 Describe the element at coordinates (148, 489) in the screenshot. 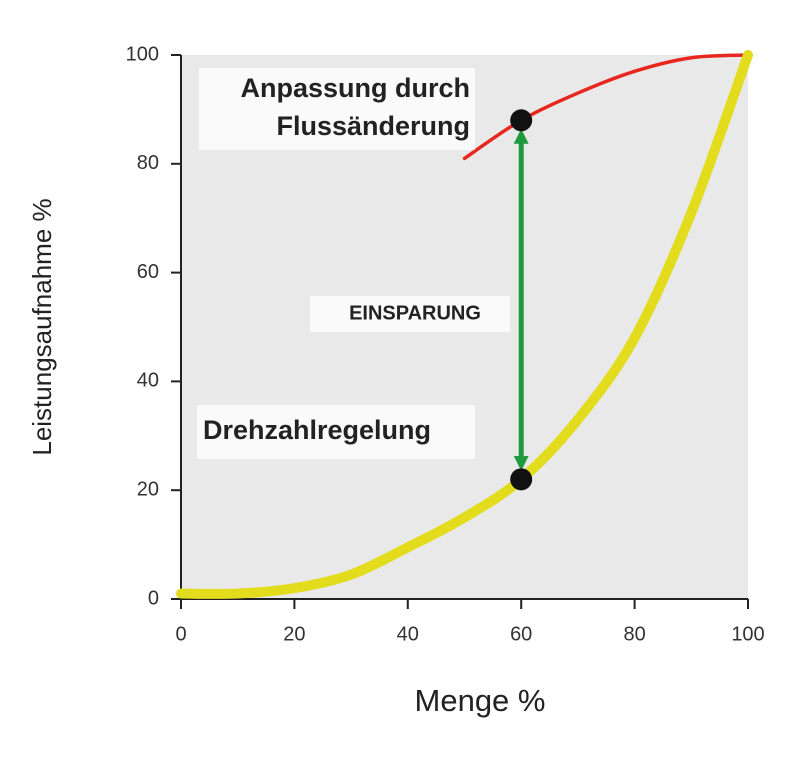

I see `y-tick-label: 20` at that location.